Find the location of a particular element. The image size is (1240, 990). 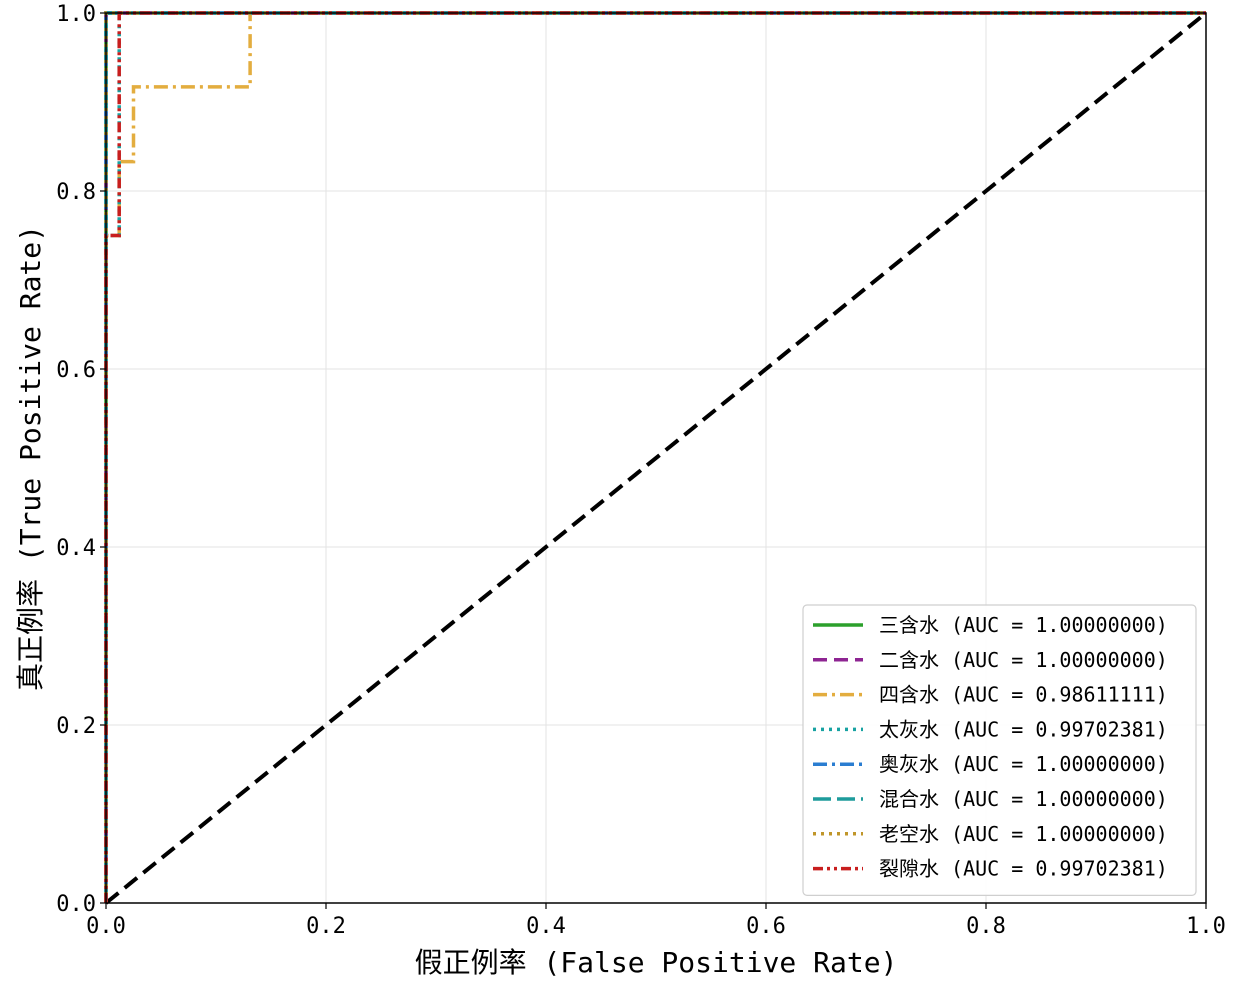

x-axis-title: 假正例率 (False Positive Rate) is located at coordinates (656, 962).